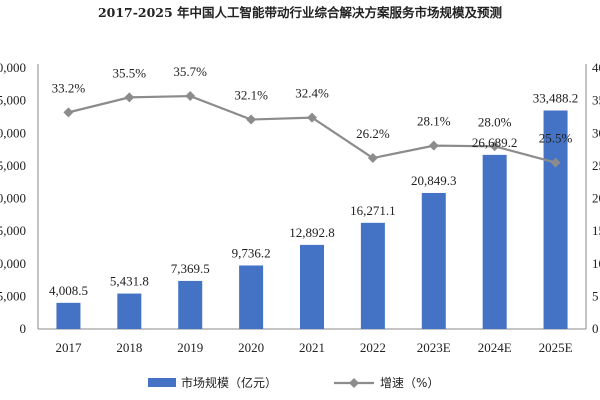 The image size is (600, 400). Describe the element at coordinates (13, 295) in the screenshot. I see `left-axis-tick-label: 5,000` at that location.